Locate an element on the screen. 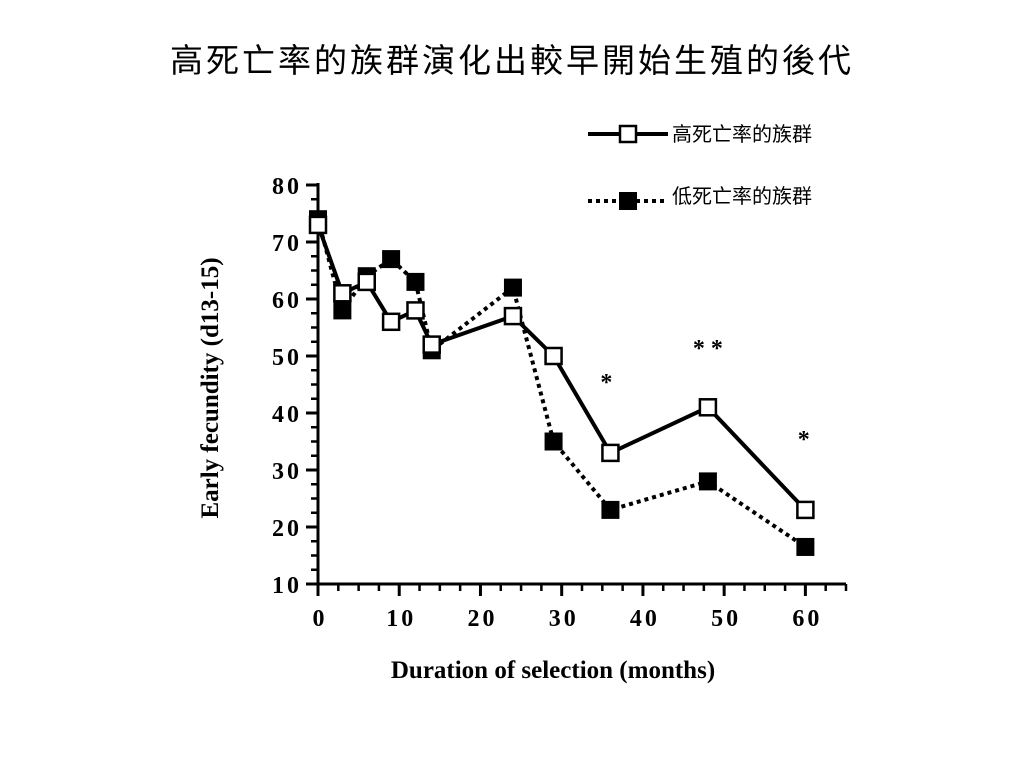 The width and height of the screenshot is (1024, 768). legend: 高死亡率的族群 低死亡率的族群 is located at coordinates (700, 166).